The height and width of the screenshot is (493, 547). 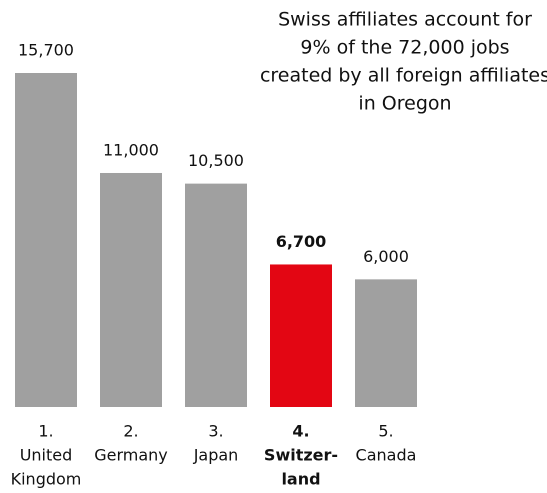 What do you see at coordinates (216, 160) in the screenshot?
I see `value-label: 10,500` at bounding box center [216, 160].